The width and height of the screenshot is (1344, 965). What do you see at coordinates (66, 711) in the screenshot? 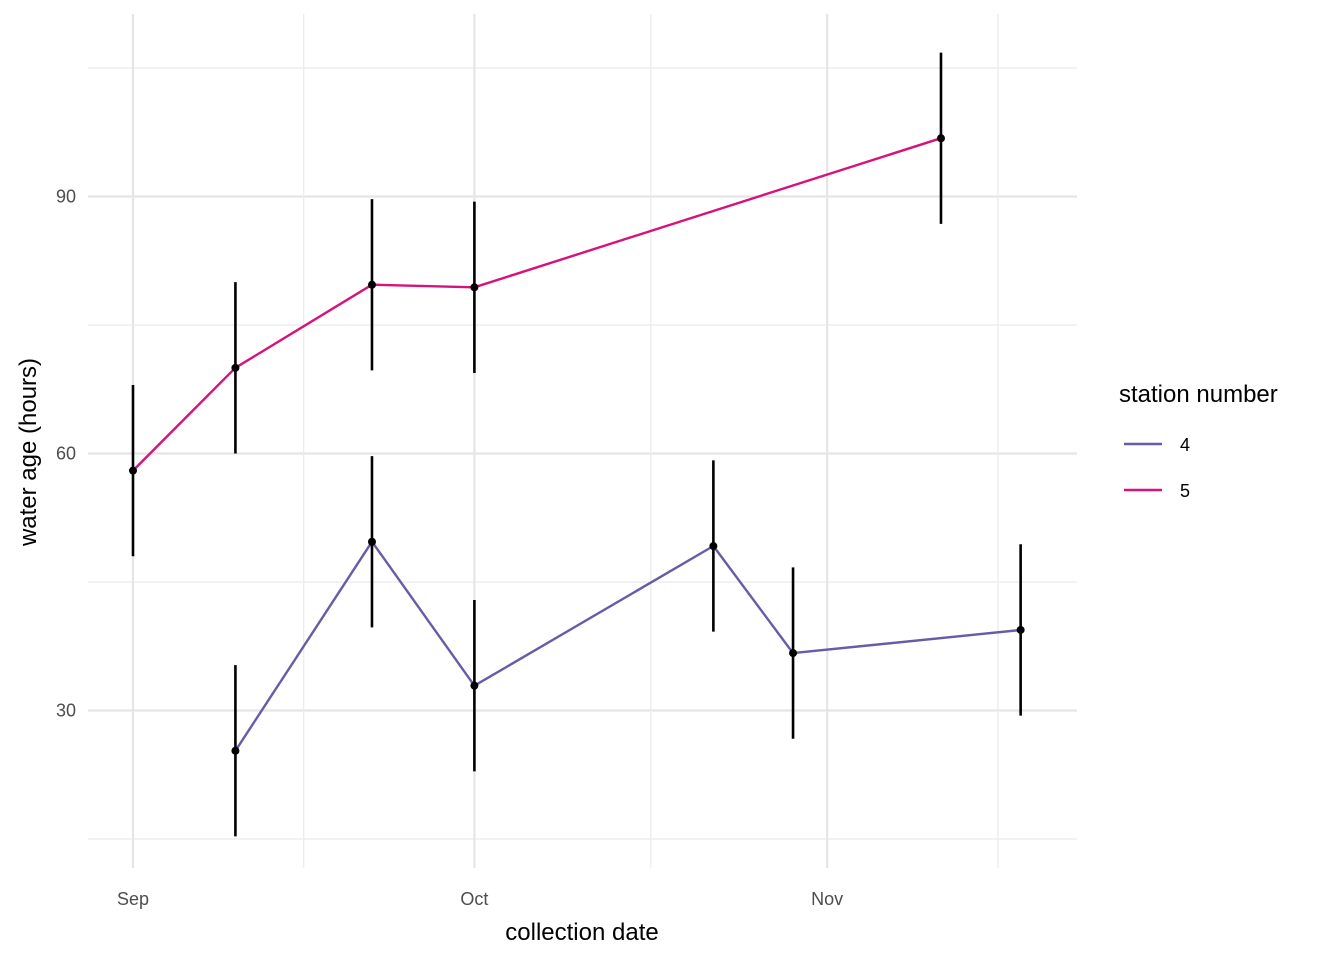
I see `y-tick-label: 30` at bounding box center [66, 711].